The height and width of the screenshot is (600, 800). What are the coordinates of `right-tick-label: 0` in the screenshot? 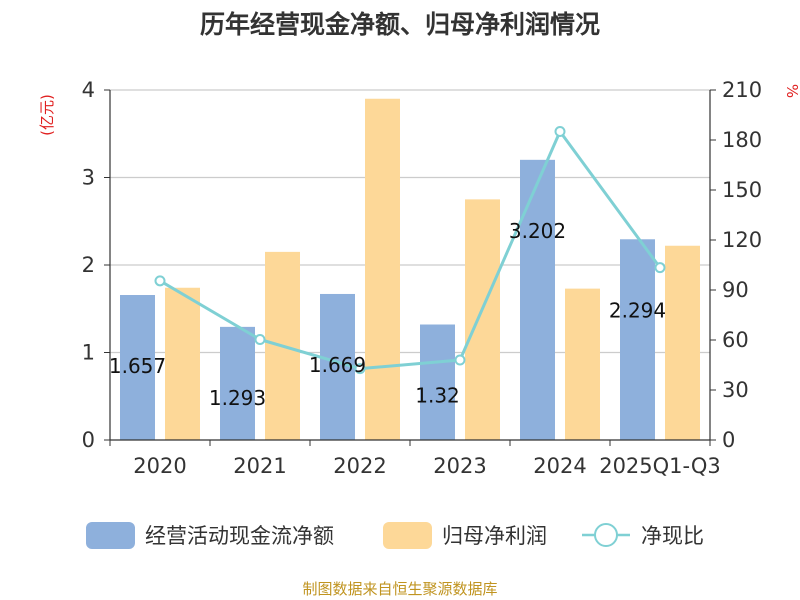 It's located at (728, 440).